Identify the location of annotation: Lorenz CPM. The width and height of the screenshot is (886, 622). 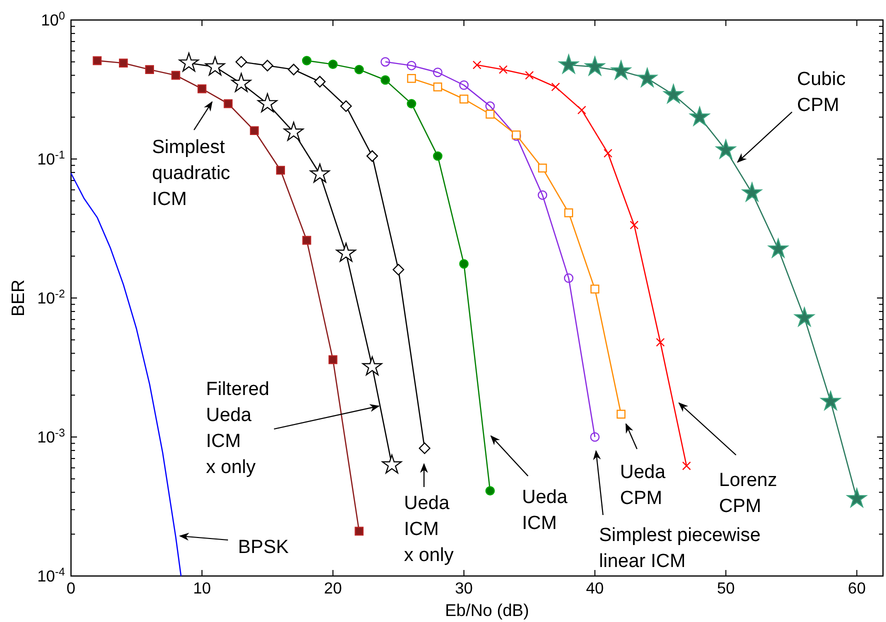
(748, 493).